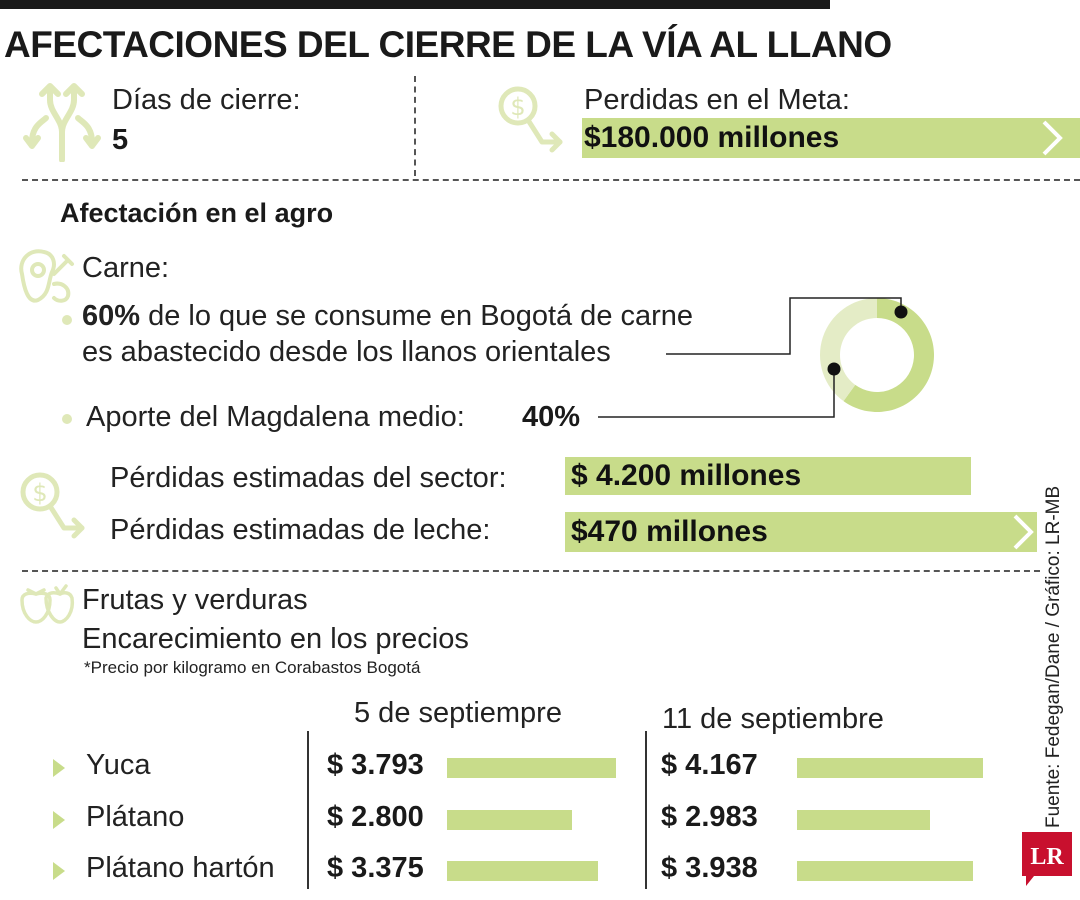 This screenshot has width=1080, height=900. Describe the element at coordinates (275, 417) in the screenshot. I see `bullet2-label: Aporte del Magdalena medio:` at that location.